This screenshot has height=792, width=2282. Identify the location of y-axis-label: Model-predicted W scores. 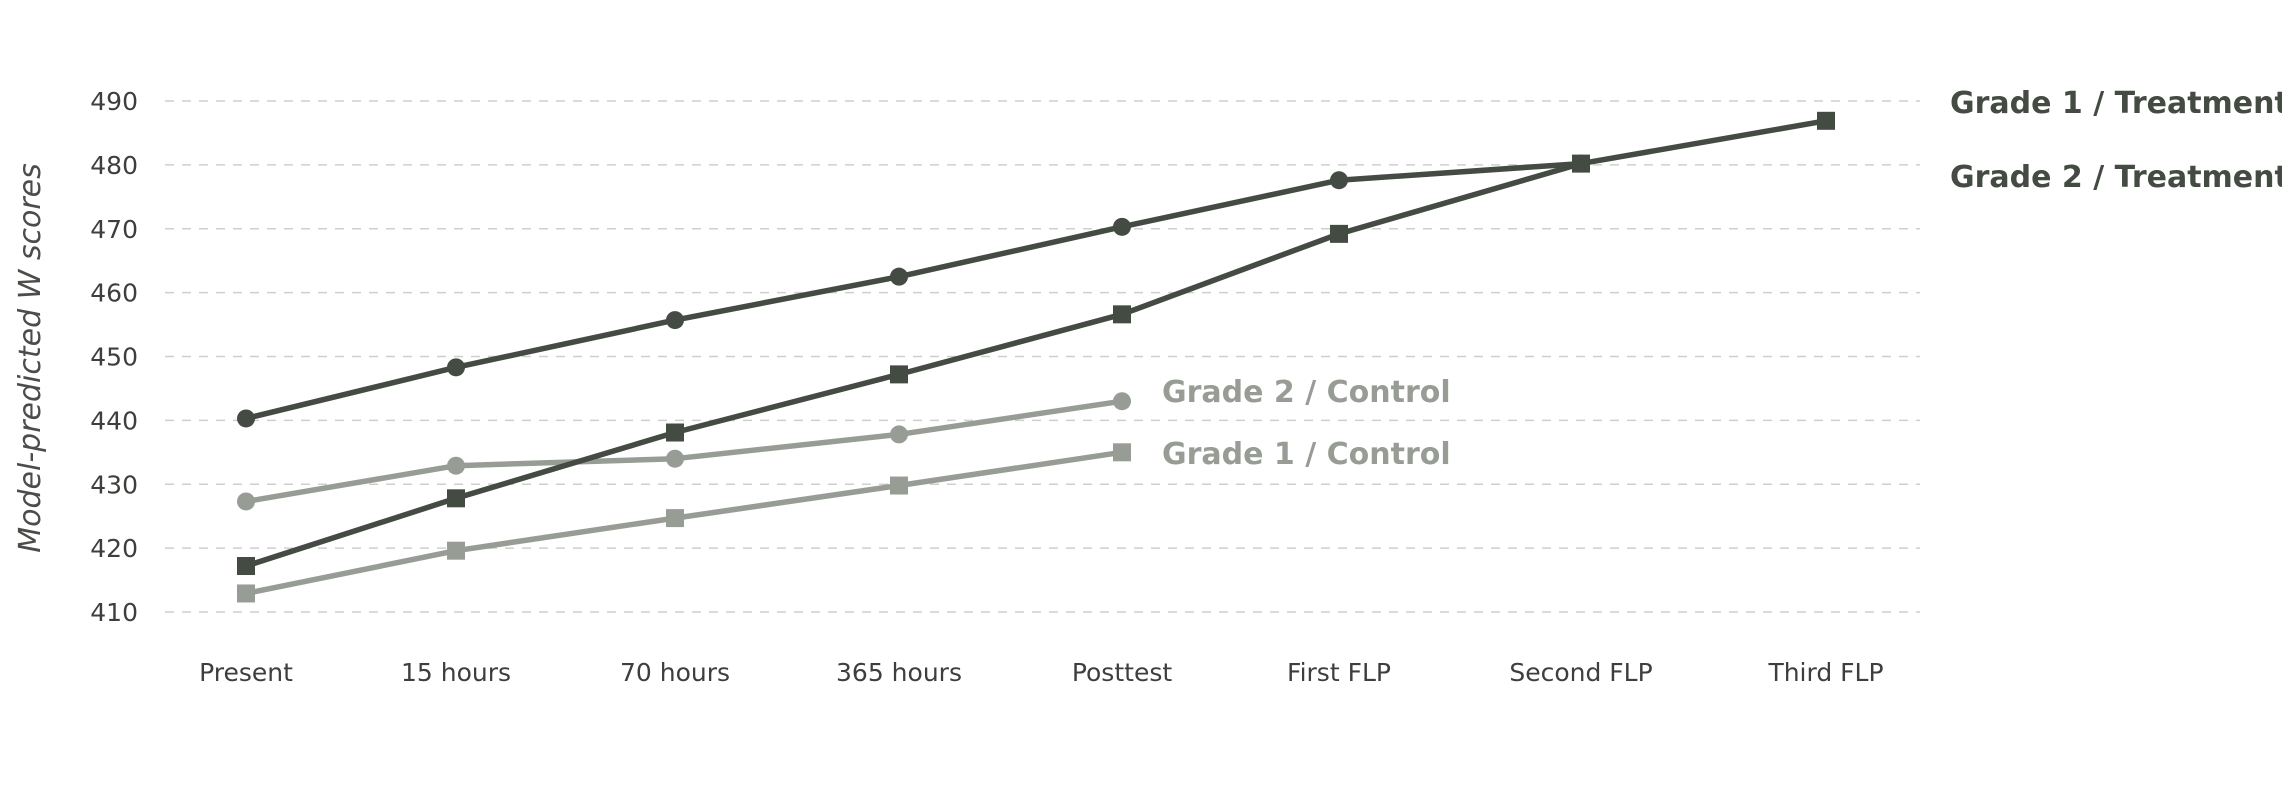
(30, 358).